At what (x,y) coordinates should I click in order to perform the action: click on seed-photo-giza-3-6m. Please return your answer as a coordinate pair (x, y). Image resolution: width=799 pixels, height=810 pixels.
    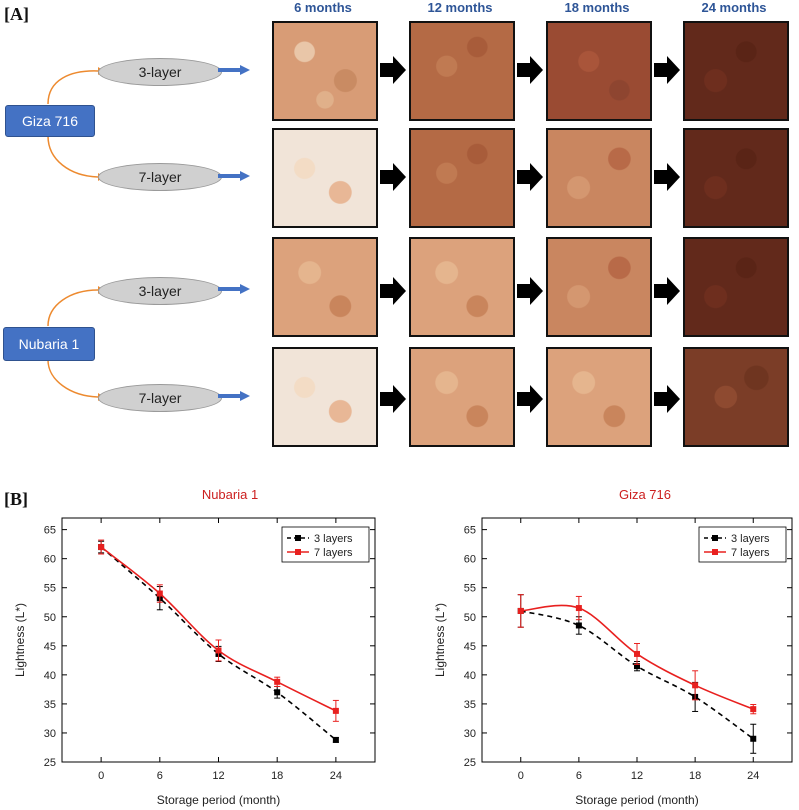
    Looking at the image, I should click on (325, 71).